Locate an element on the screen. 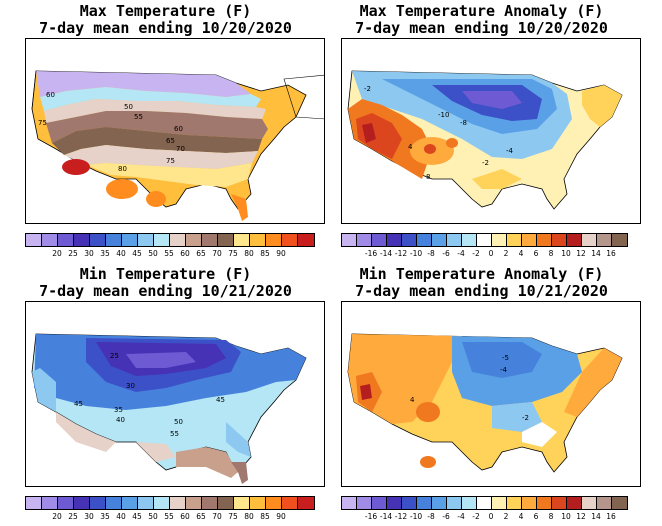 The image size is (662, 526). colorbar-tick-label: 0 is located at coordinates (491, 516).